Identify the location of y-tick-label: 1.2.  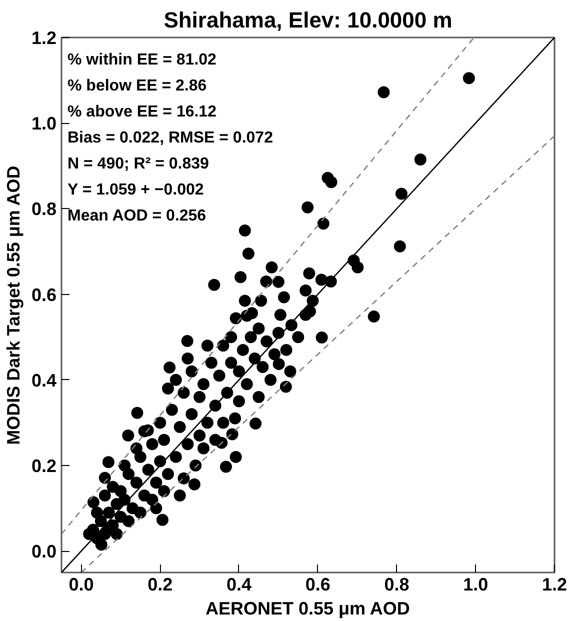
(44, 38).